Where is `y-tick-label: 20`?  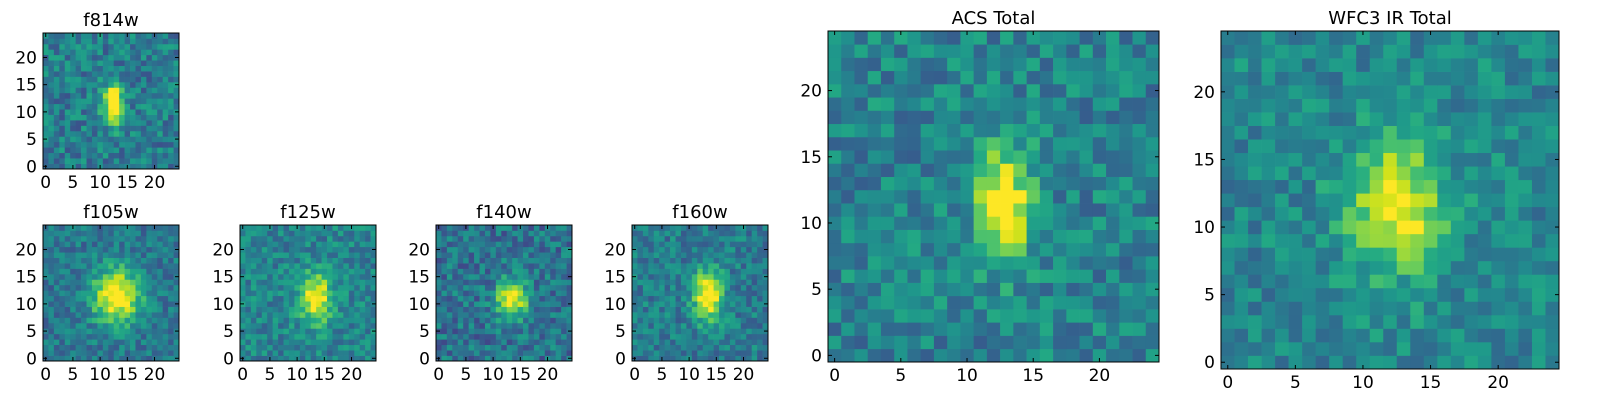
y-tick-label: 20 is located at coordinates (26, 250).